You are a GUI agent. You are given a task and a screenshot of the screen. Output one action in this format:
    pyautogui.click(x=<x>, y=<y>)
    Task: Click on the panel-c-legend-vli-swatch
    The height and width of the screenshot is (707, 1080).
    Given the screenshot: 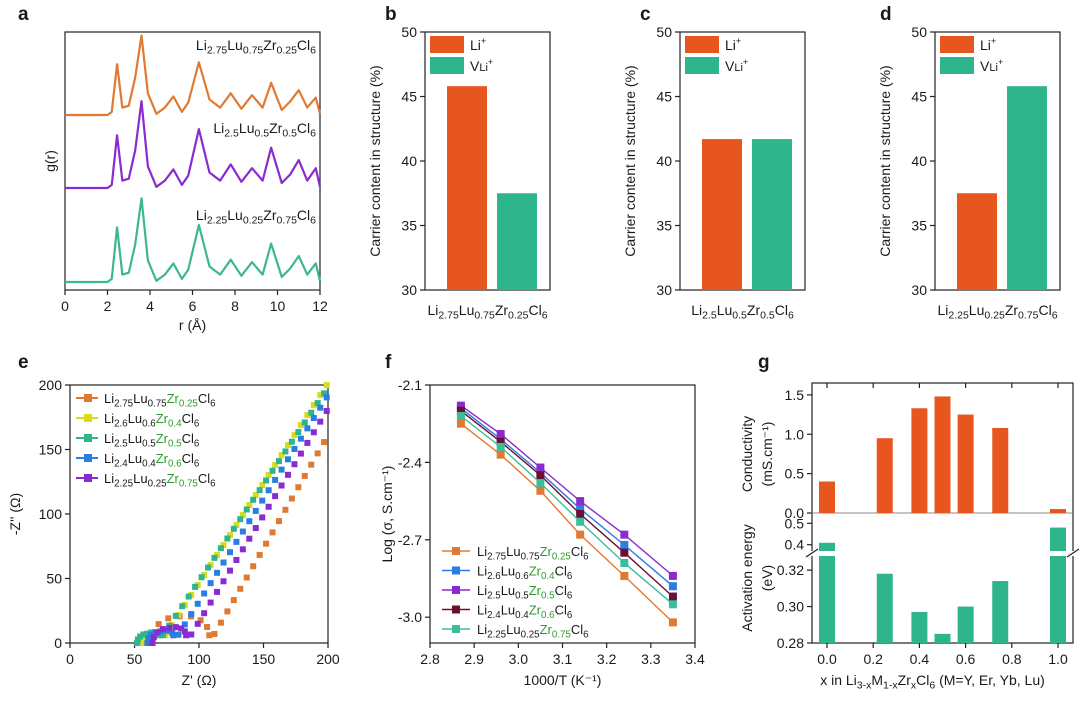 What is the action you would take?
    pyautogui.click(x=702, y=65)
    